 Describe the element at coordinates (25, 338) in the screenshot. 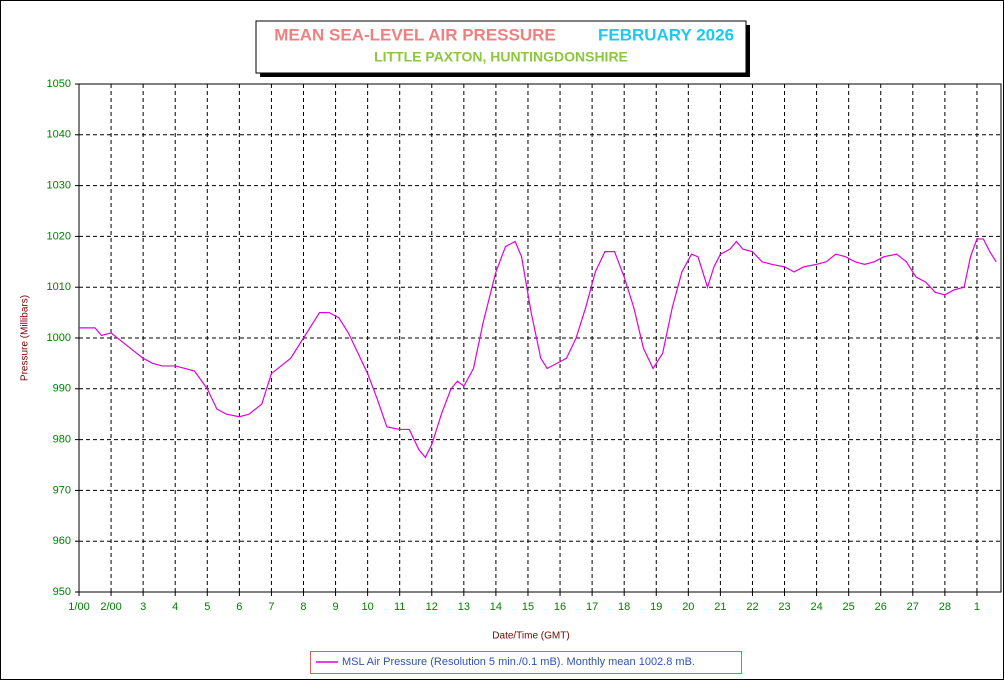

I see `y-axis-label: Pressure (Millibars)` at that location.